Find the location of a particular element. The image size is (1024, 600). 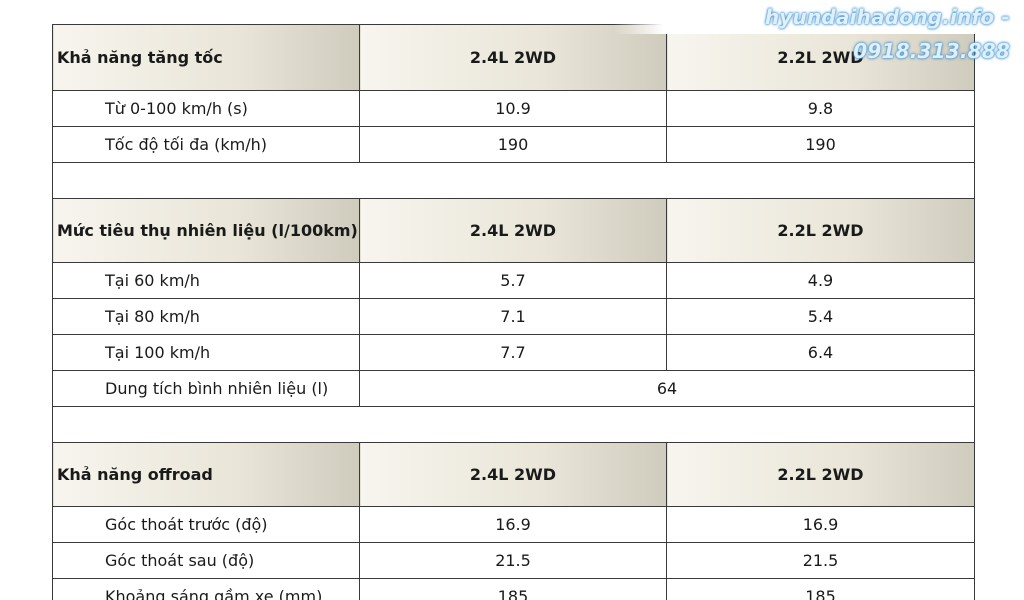

section-header-acceleration: Khả năng tăng tốc 2.4L 2WD 2.2L 2WD is located at coordinates (513, 57).